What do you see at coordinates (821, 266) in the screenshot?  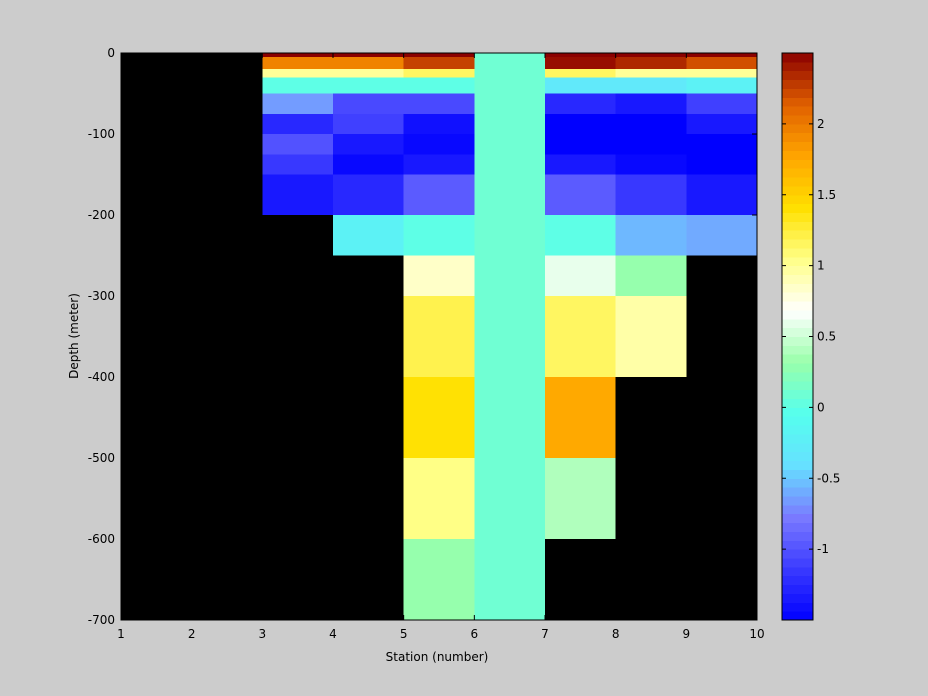 I see `colorbar-tick-label: 1` at bounding box center [821, 266].